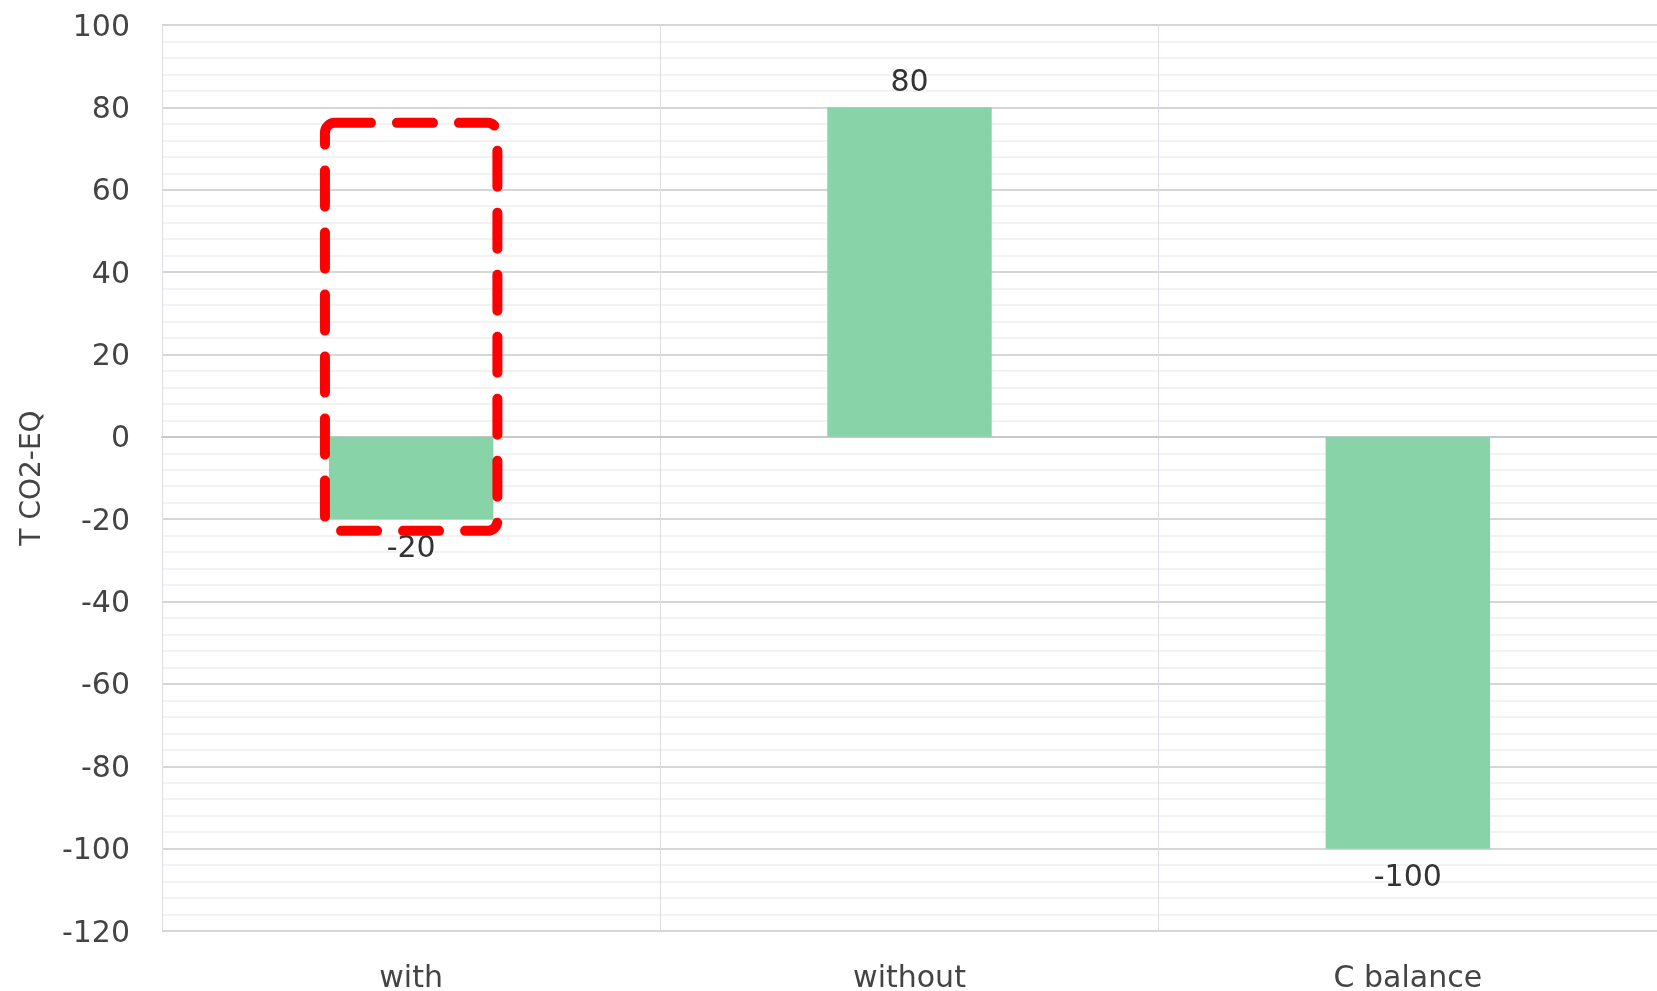 This screenshot has width=1657, height=991. I want to click on y-tick-label: 80, so click(110, 107).